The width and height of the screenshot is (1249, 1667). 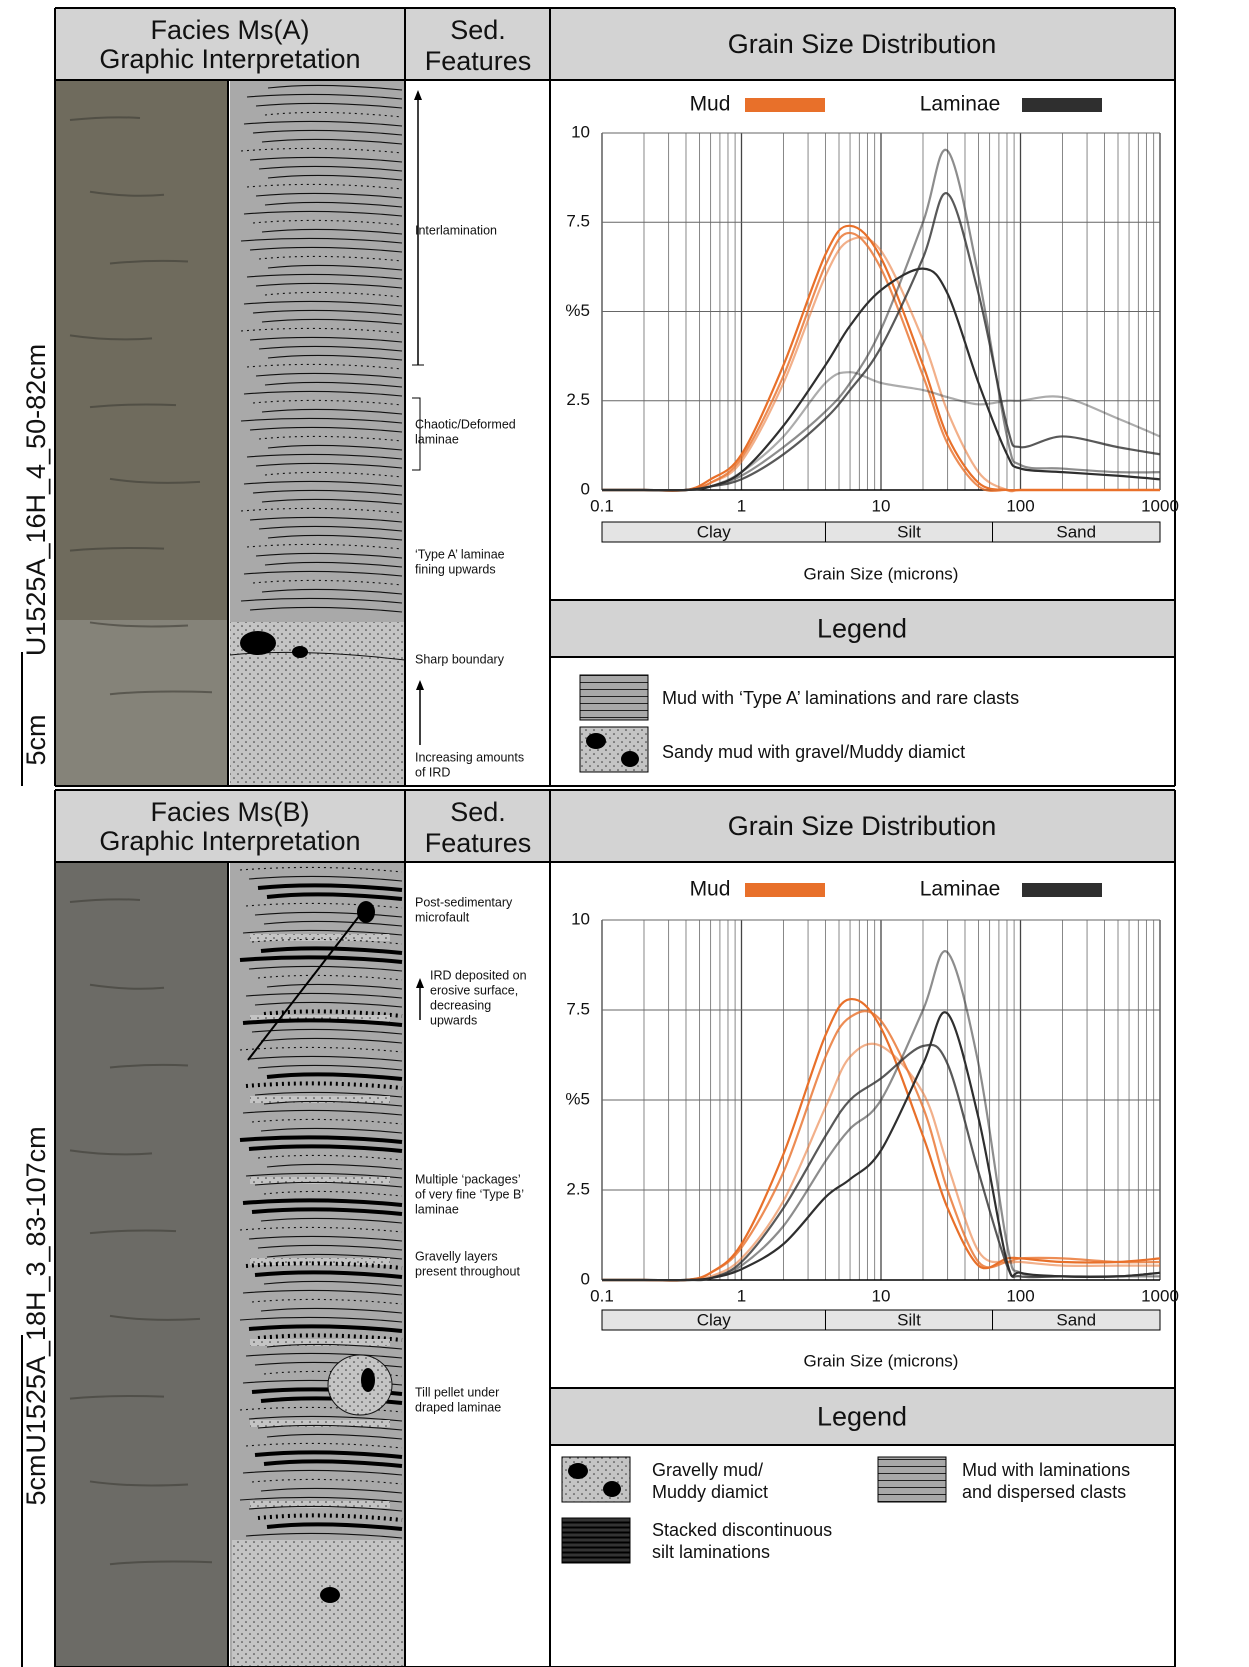 What do you see at coordinates (442, 917) in the screenshot?
I see `feature-label: microfault` at bounding box center [442, 917].